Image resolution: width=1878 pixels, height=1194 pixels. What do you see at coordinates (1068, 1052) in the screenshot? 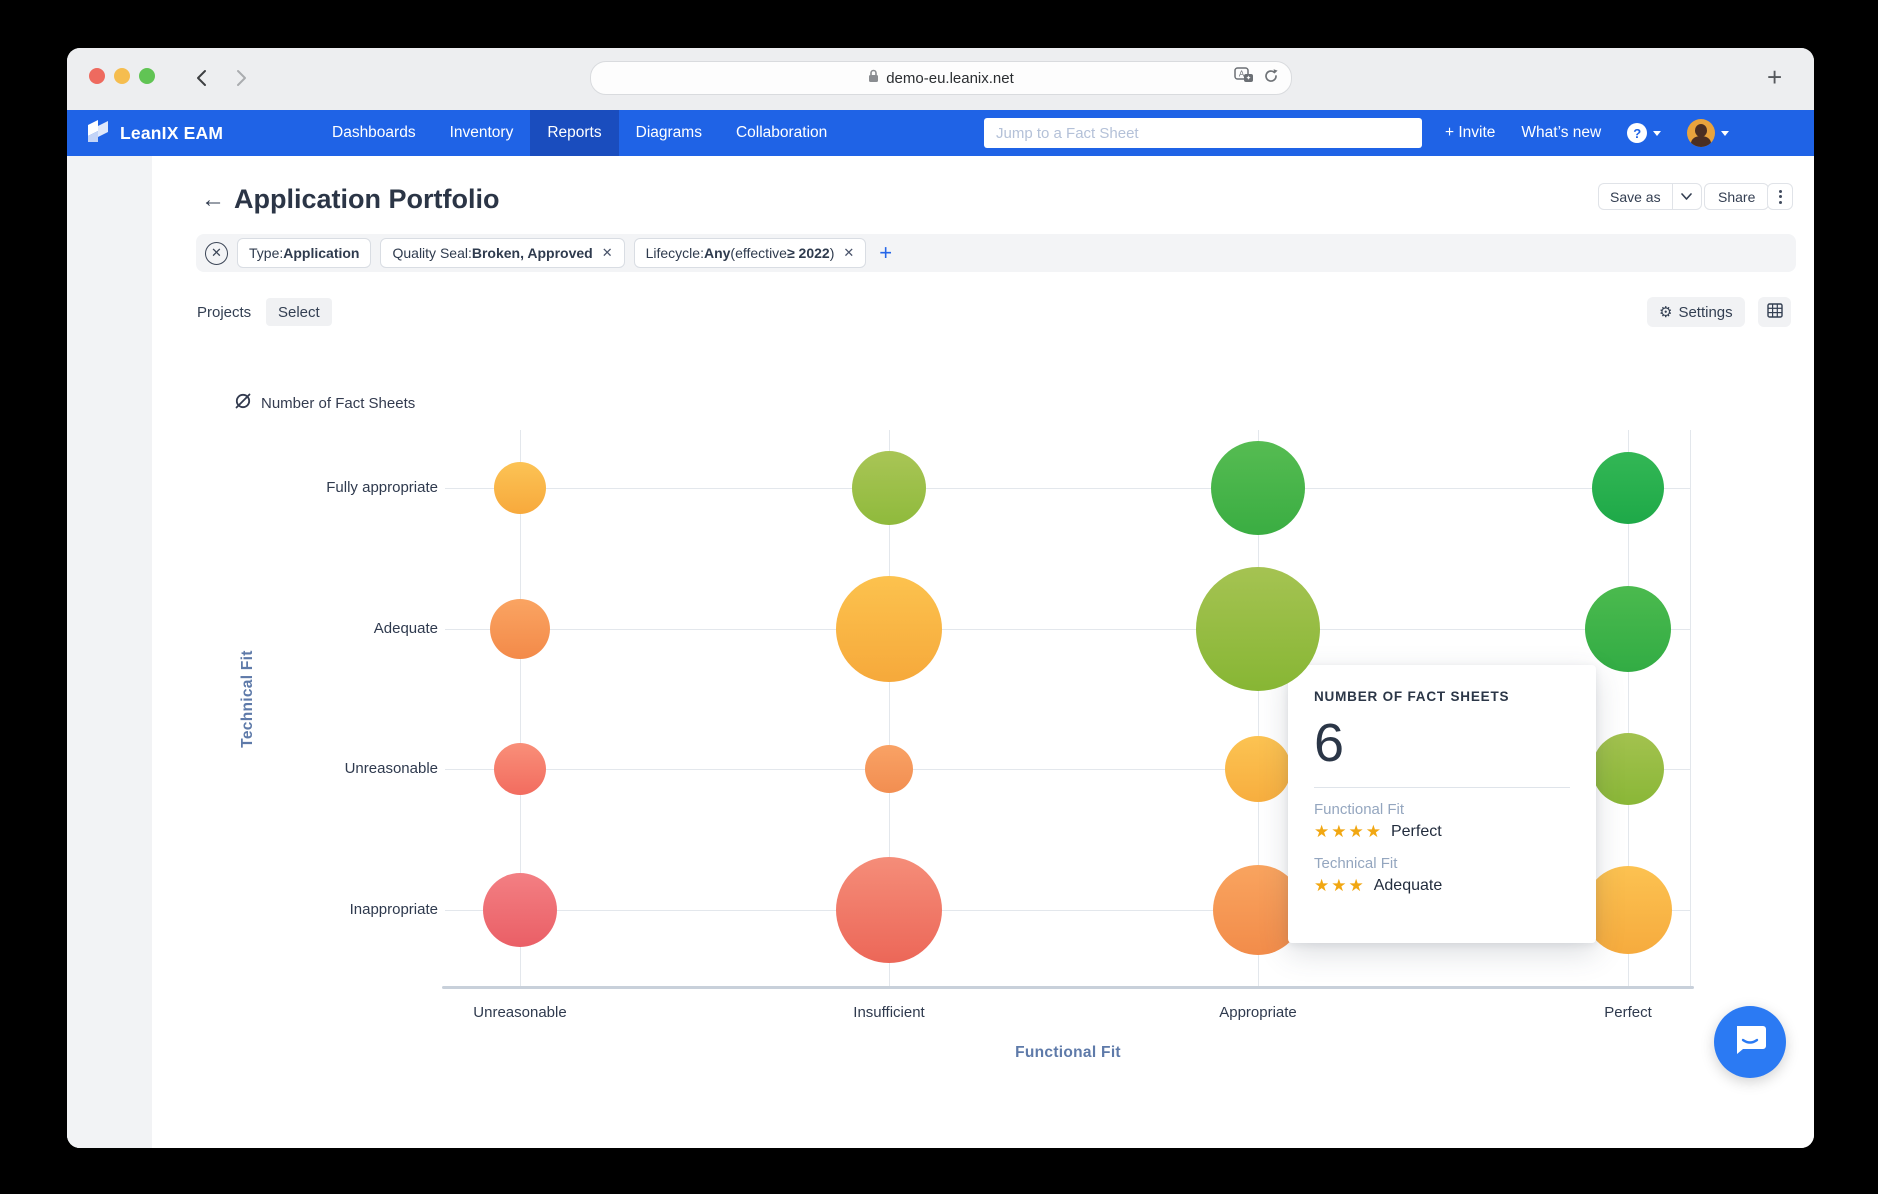
I see `x-axis-title: Functional Fit` at bounding box center [1068, 1052].